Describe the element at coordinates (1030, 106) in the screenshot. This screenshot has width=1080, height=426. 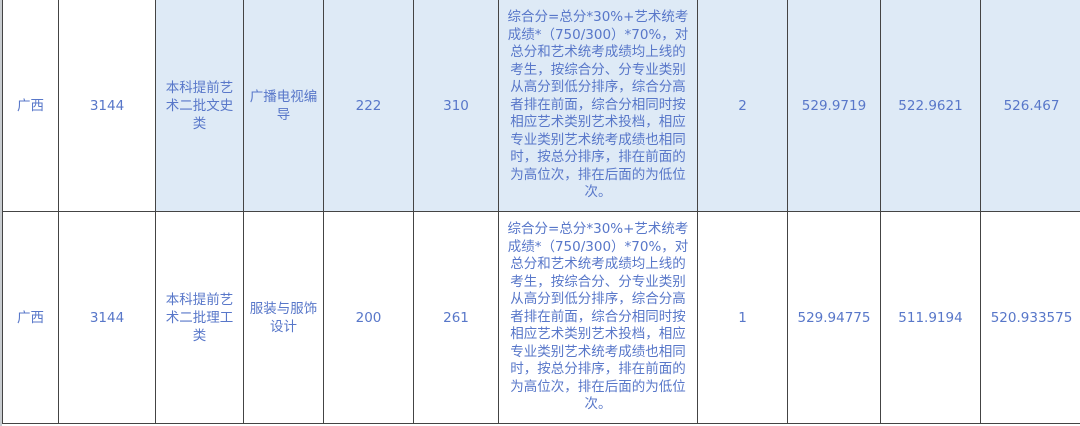
I see `score-cell: 526.467` at that location.